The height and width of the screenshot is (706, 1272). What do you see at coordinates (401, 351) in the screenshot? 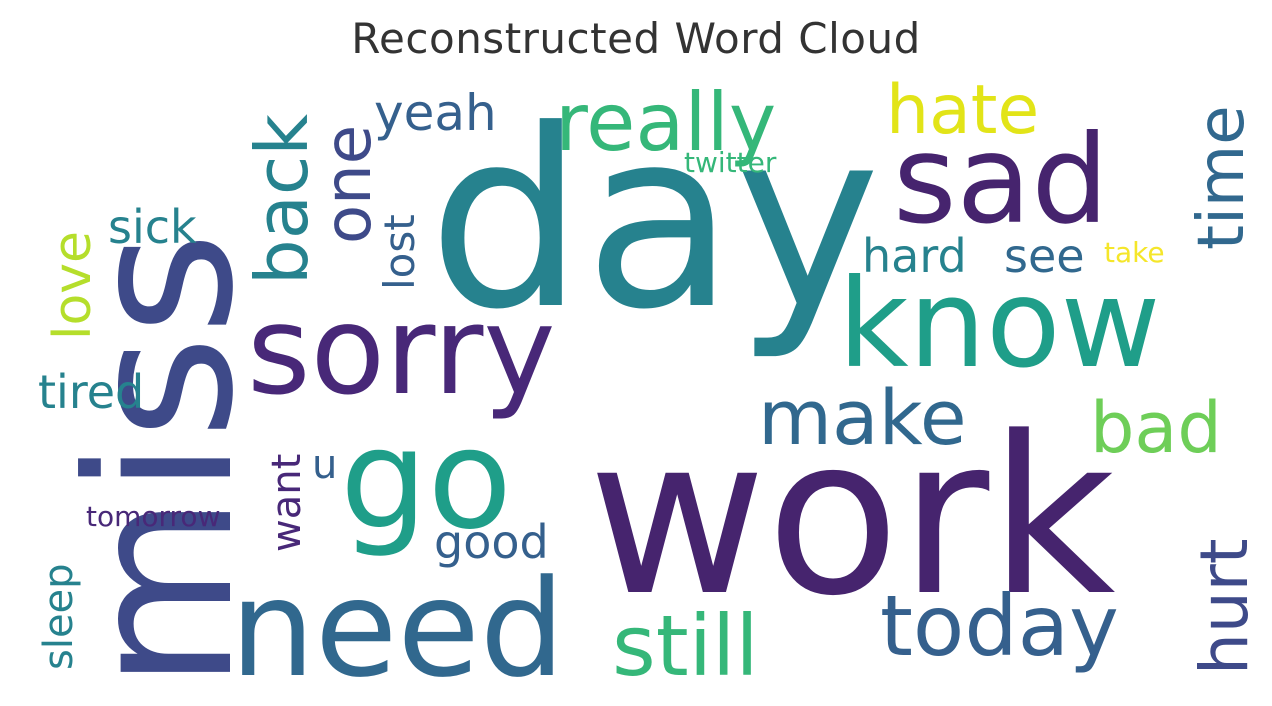
I see `word-sorry: sorry` at bounding box center [401, 351].